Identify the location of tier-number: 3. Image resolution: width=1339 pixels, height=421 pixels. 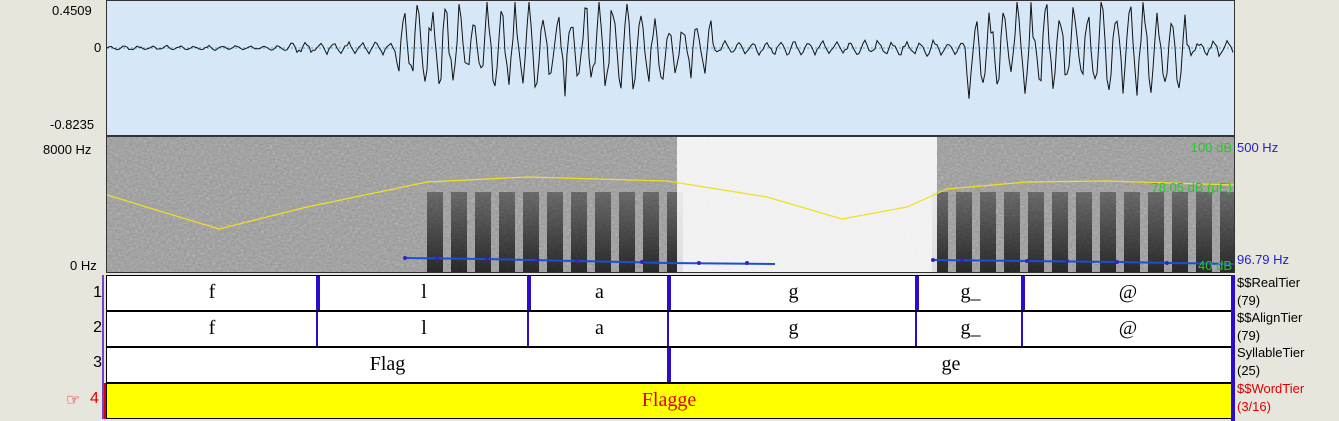
(97, 362).